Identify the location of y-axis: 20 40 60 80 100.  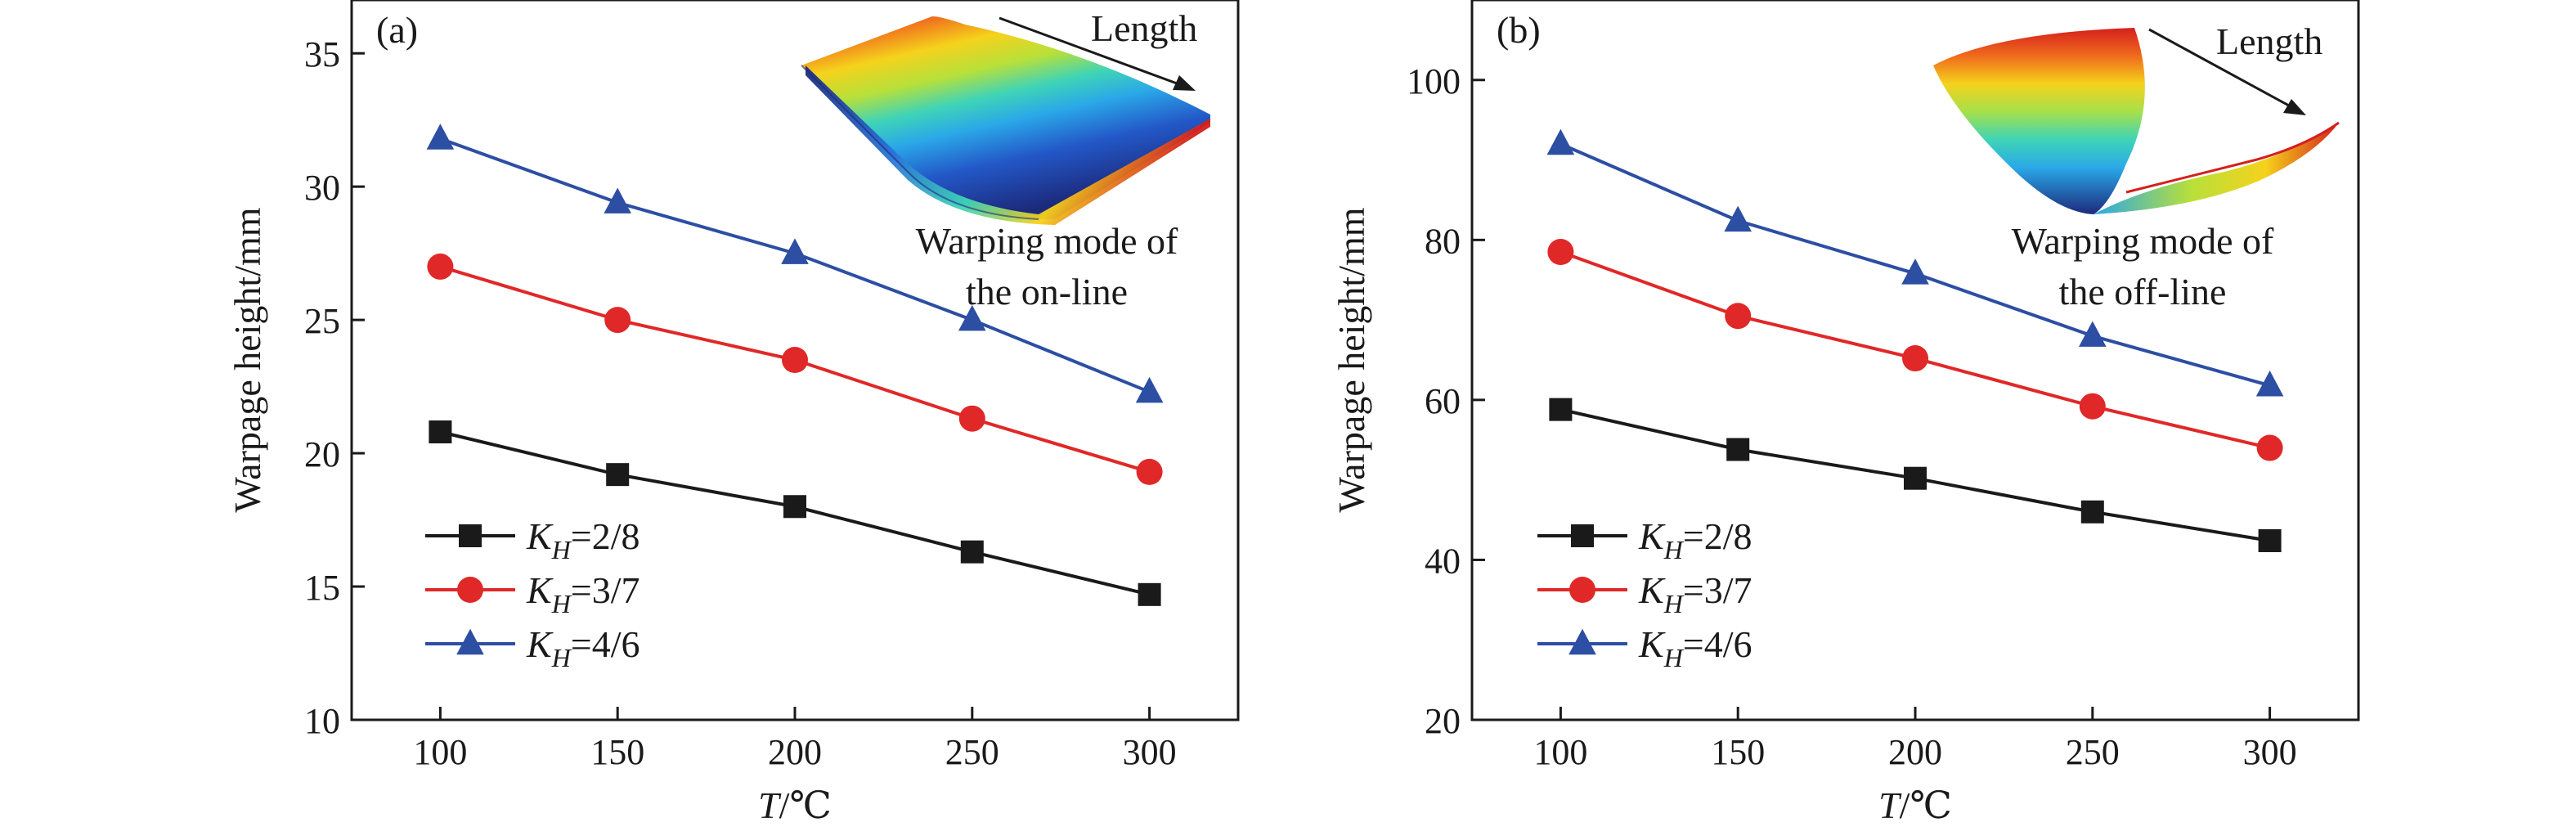
(1446, 401).